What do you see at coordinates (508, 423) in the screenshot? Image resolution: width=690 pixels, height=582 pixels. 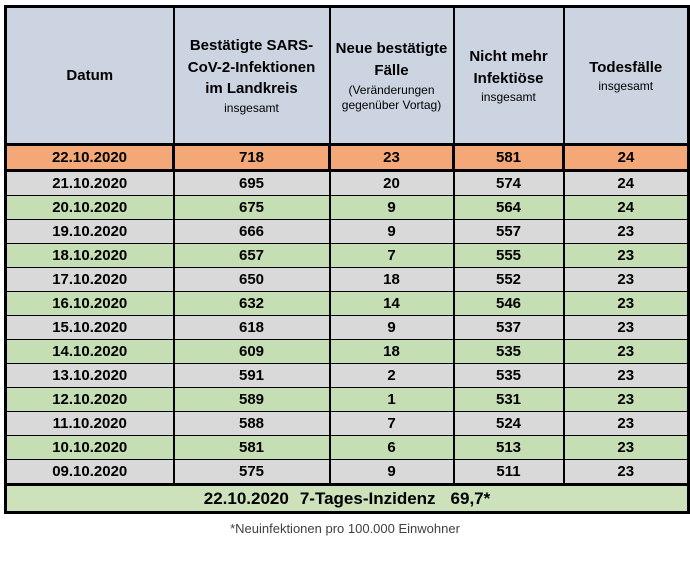 I see `cell-no-longer-infectious: 524` at bounding box center [508, 423].